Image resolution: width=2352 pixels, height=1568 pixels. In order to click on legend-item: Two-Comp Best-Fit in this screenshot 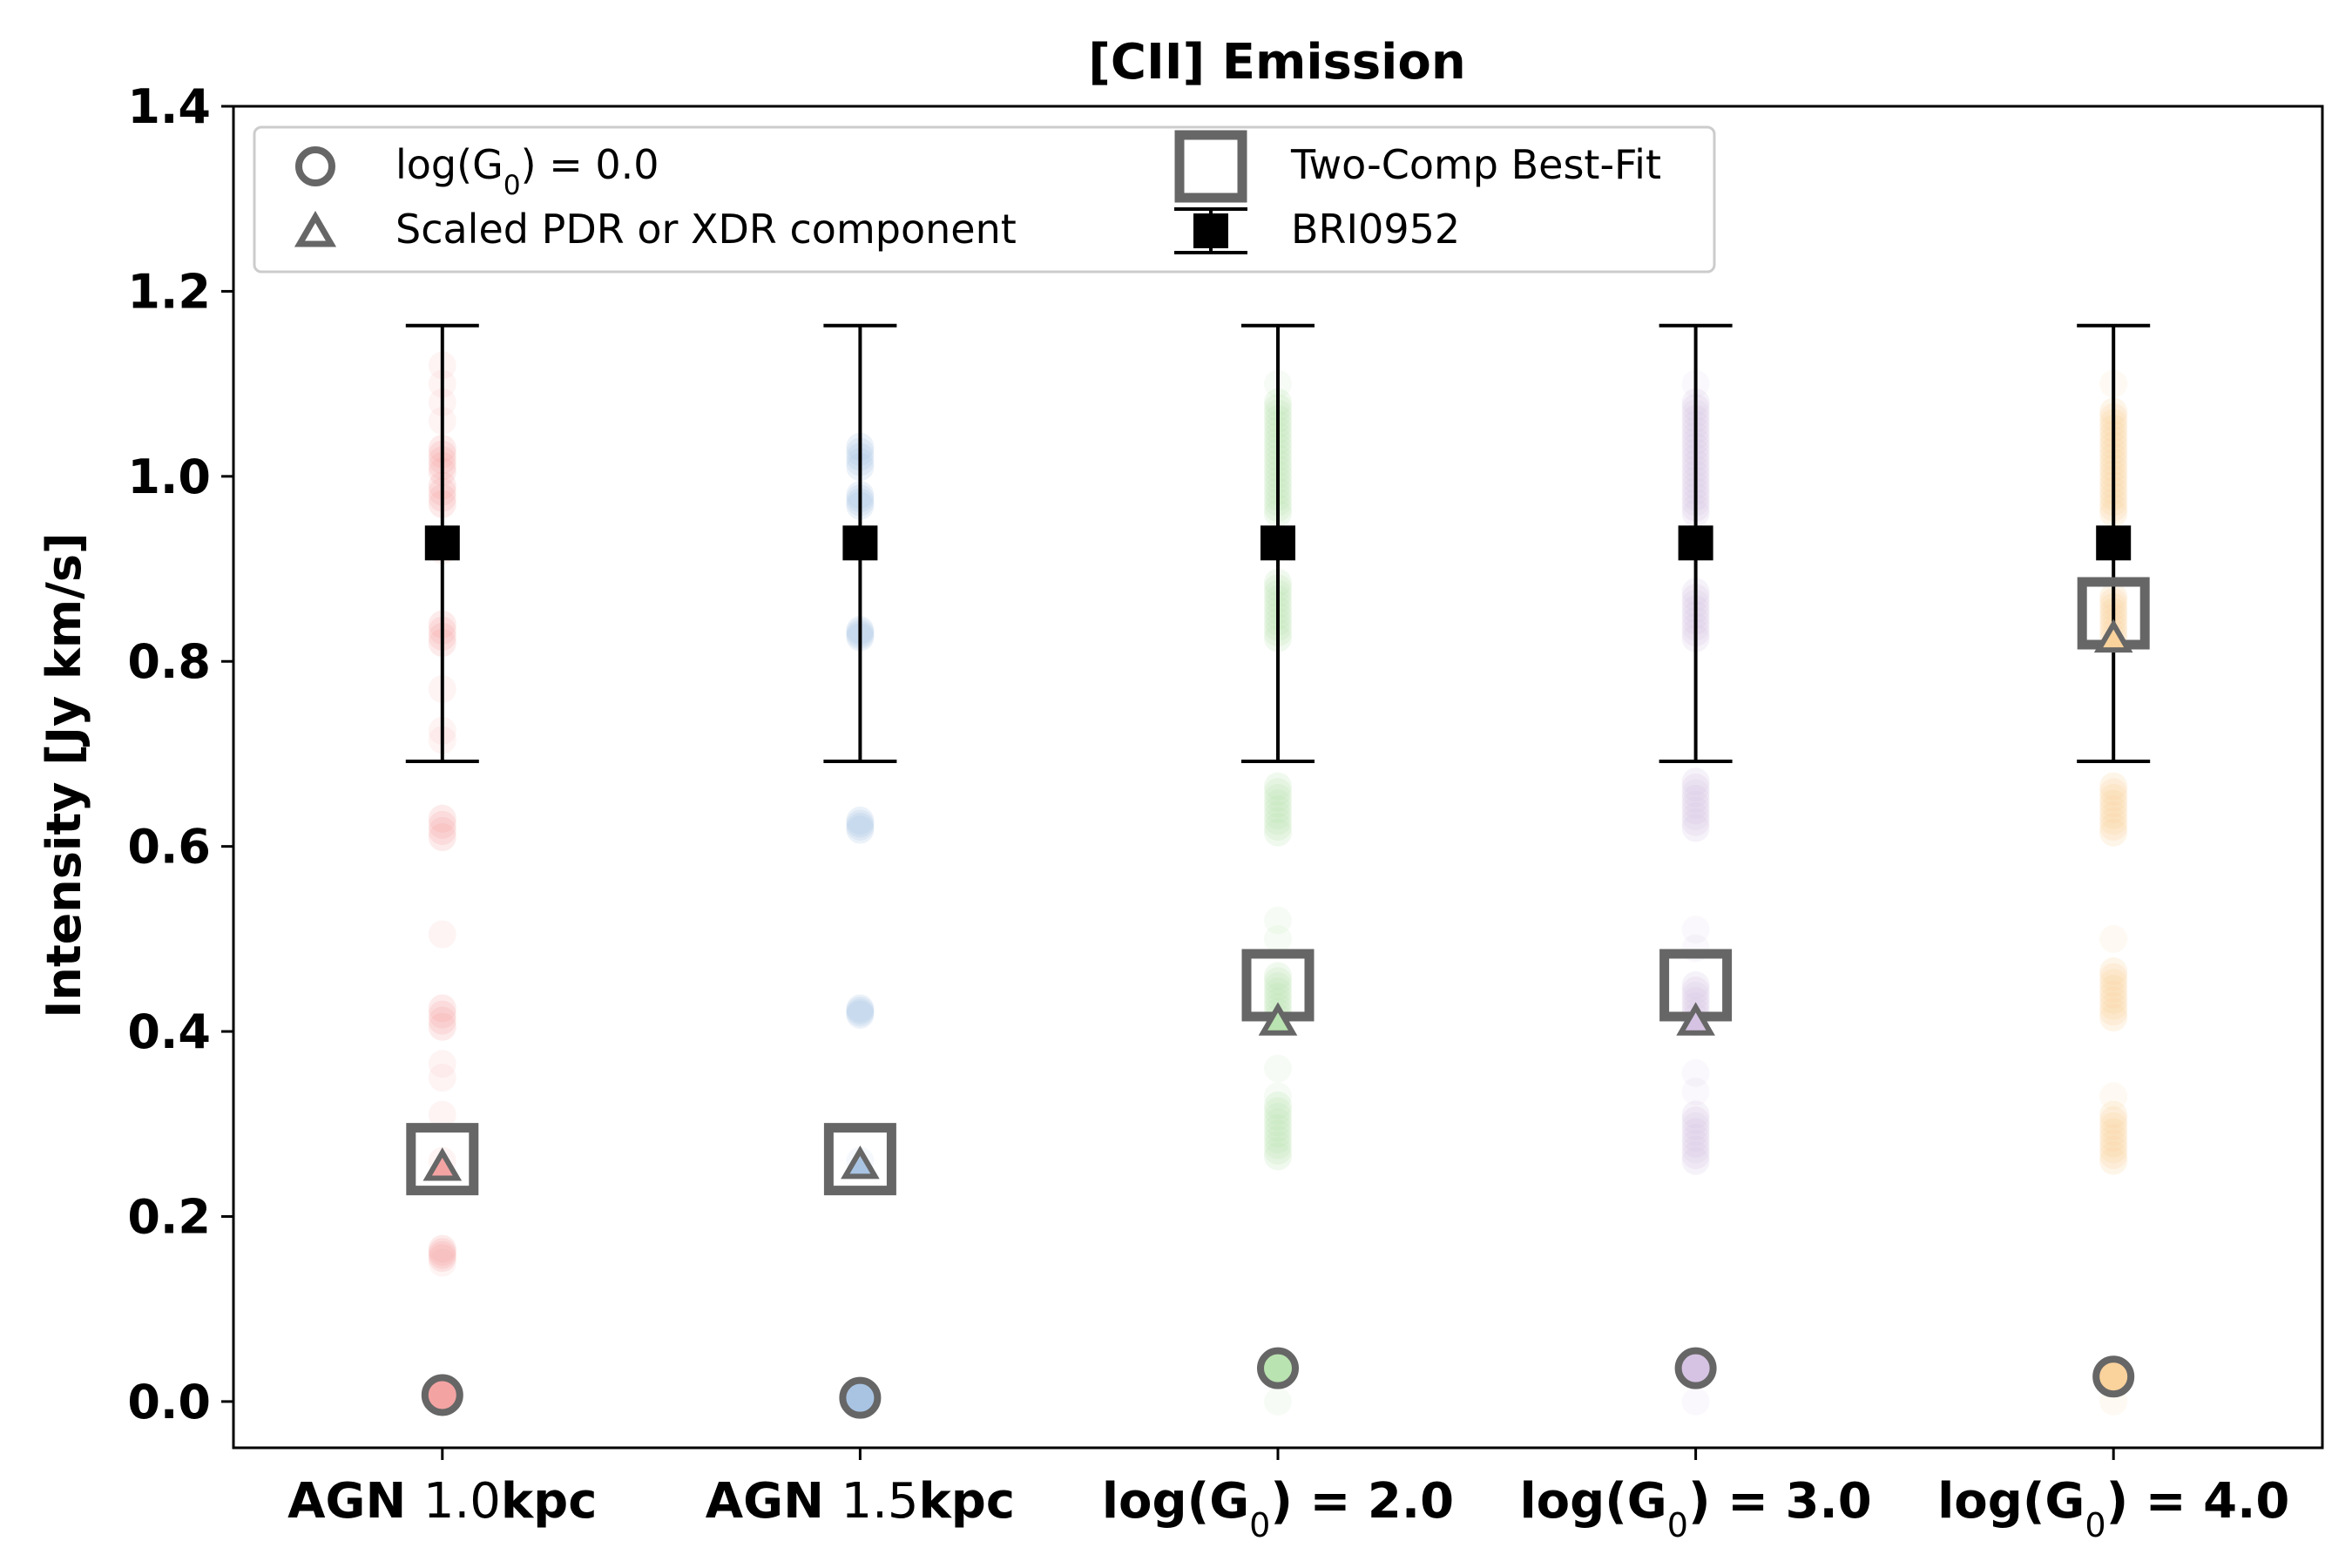, I will do `click(1418, 166)`.